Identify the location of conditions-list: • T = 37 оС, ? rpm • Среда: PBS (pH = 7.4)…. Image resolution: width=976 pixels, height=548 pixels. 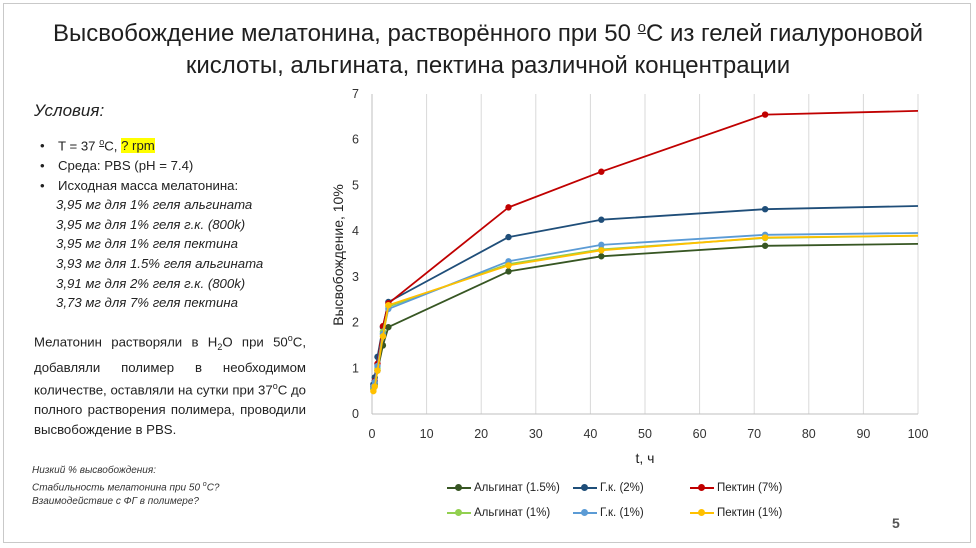
(151, 223).